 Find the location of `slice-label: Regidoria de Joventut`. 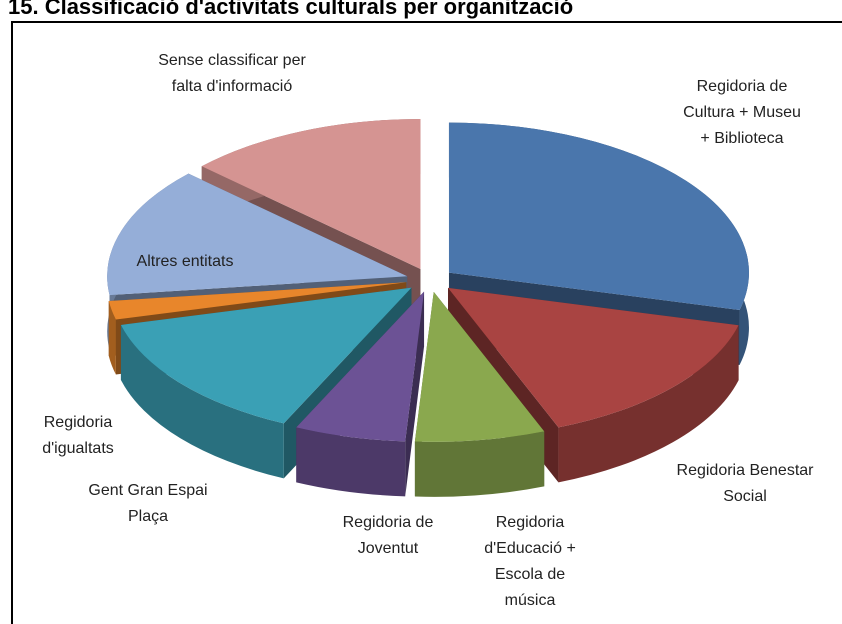

slice-label: Regidoria de Joventut is located at coordinates (388, 535).